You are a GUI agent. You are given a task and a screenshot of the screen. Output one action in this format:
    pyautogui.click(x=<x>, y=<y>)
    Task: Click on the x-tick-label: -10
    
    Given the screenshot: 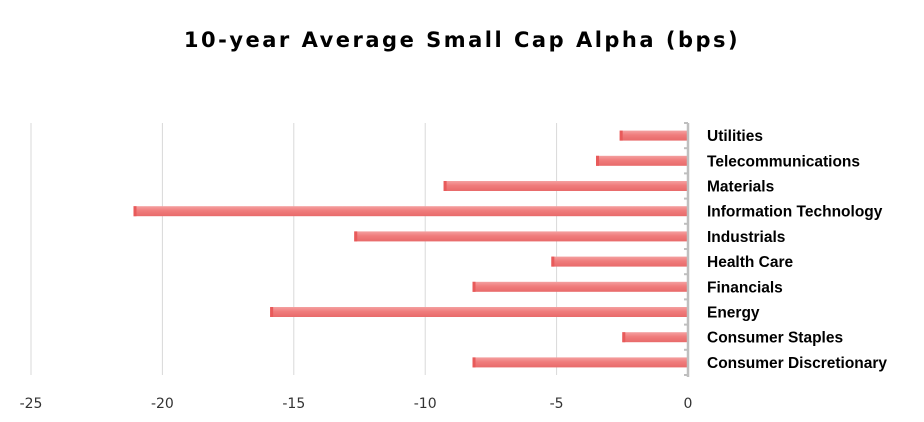 What is the action you would take?
    pyautogui.click(x=425, y=404)
    